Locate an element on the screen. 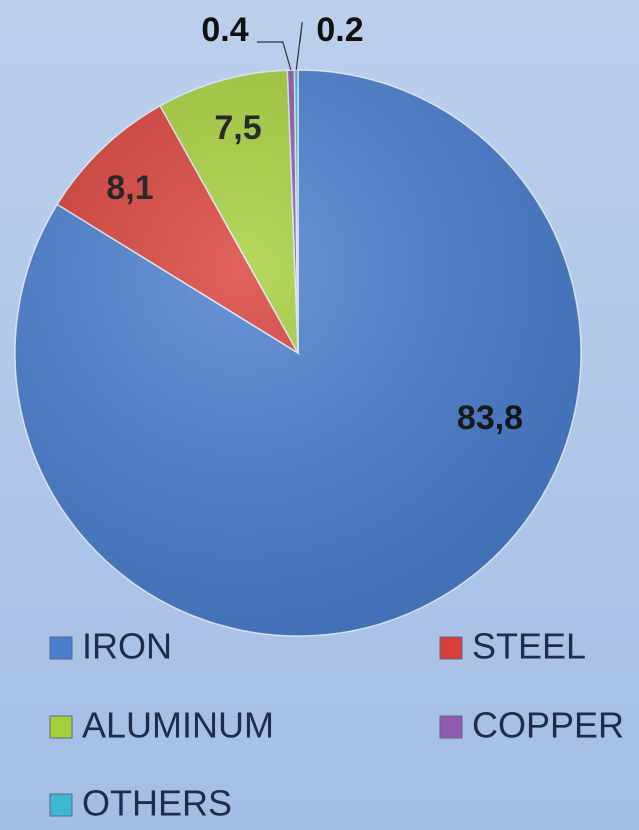 The width and height of the screenshot is (639, 830). legend-label: OTHERS is located at coordinates (157, 803).